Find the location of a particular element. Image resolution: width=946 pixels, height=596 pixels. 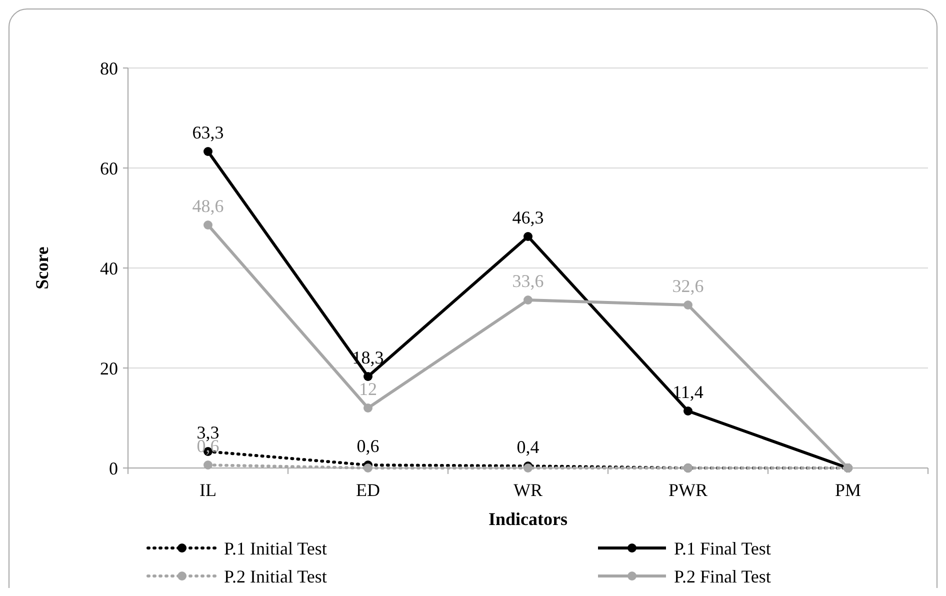

legend-label: P.1 Initial Test is located at coordinates (275, 548).